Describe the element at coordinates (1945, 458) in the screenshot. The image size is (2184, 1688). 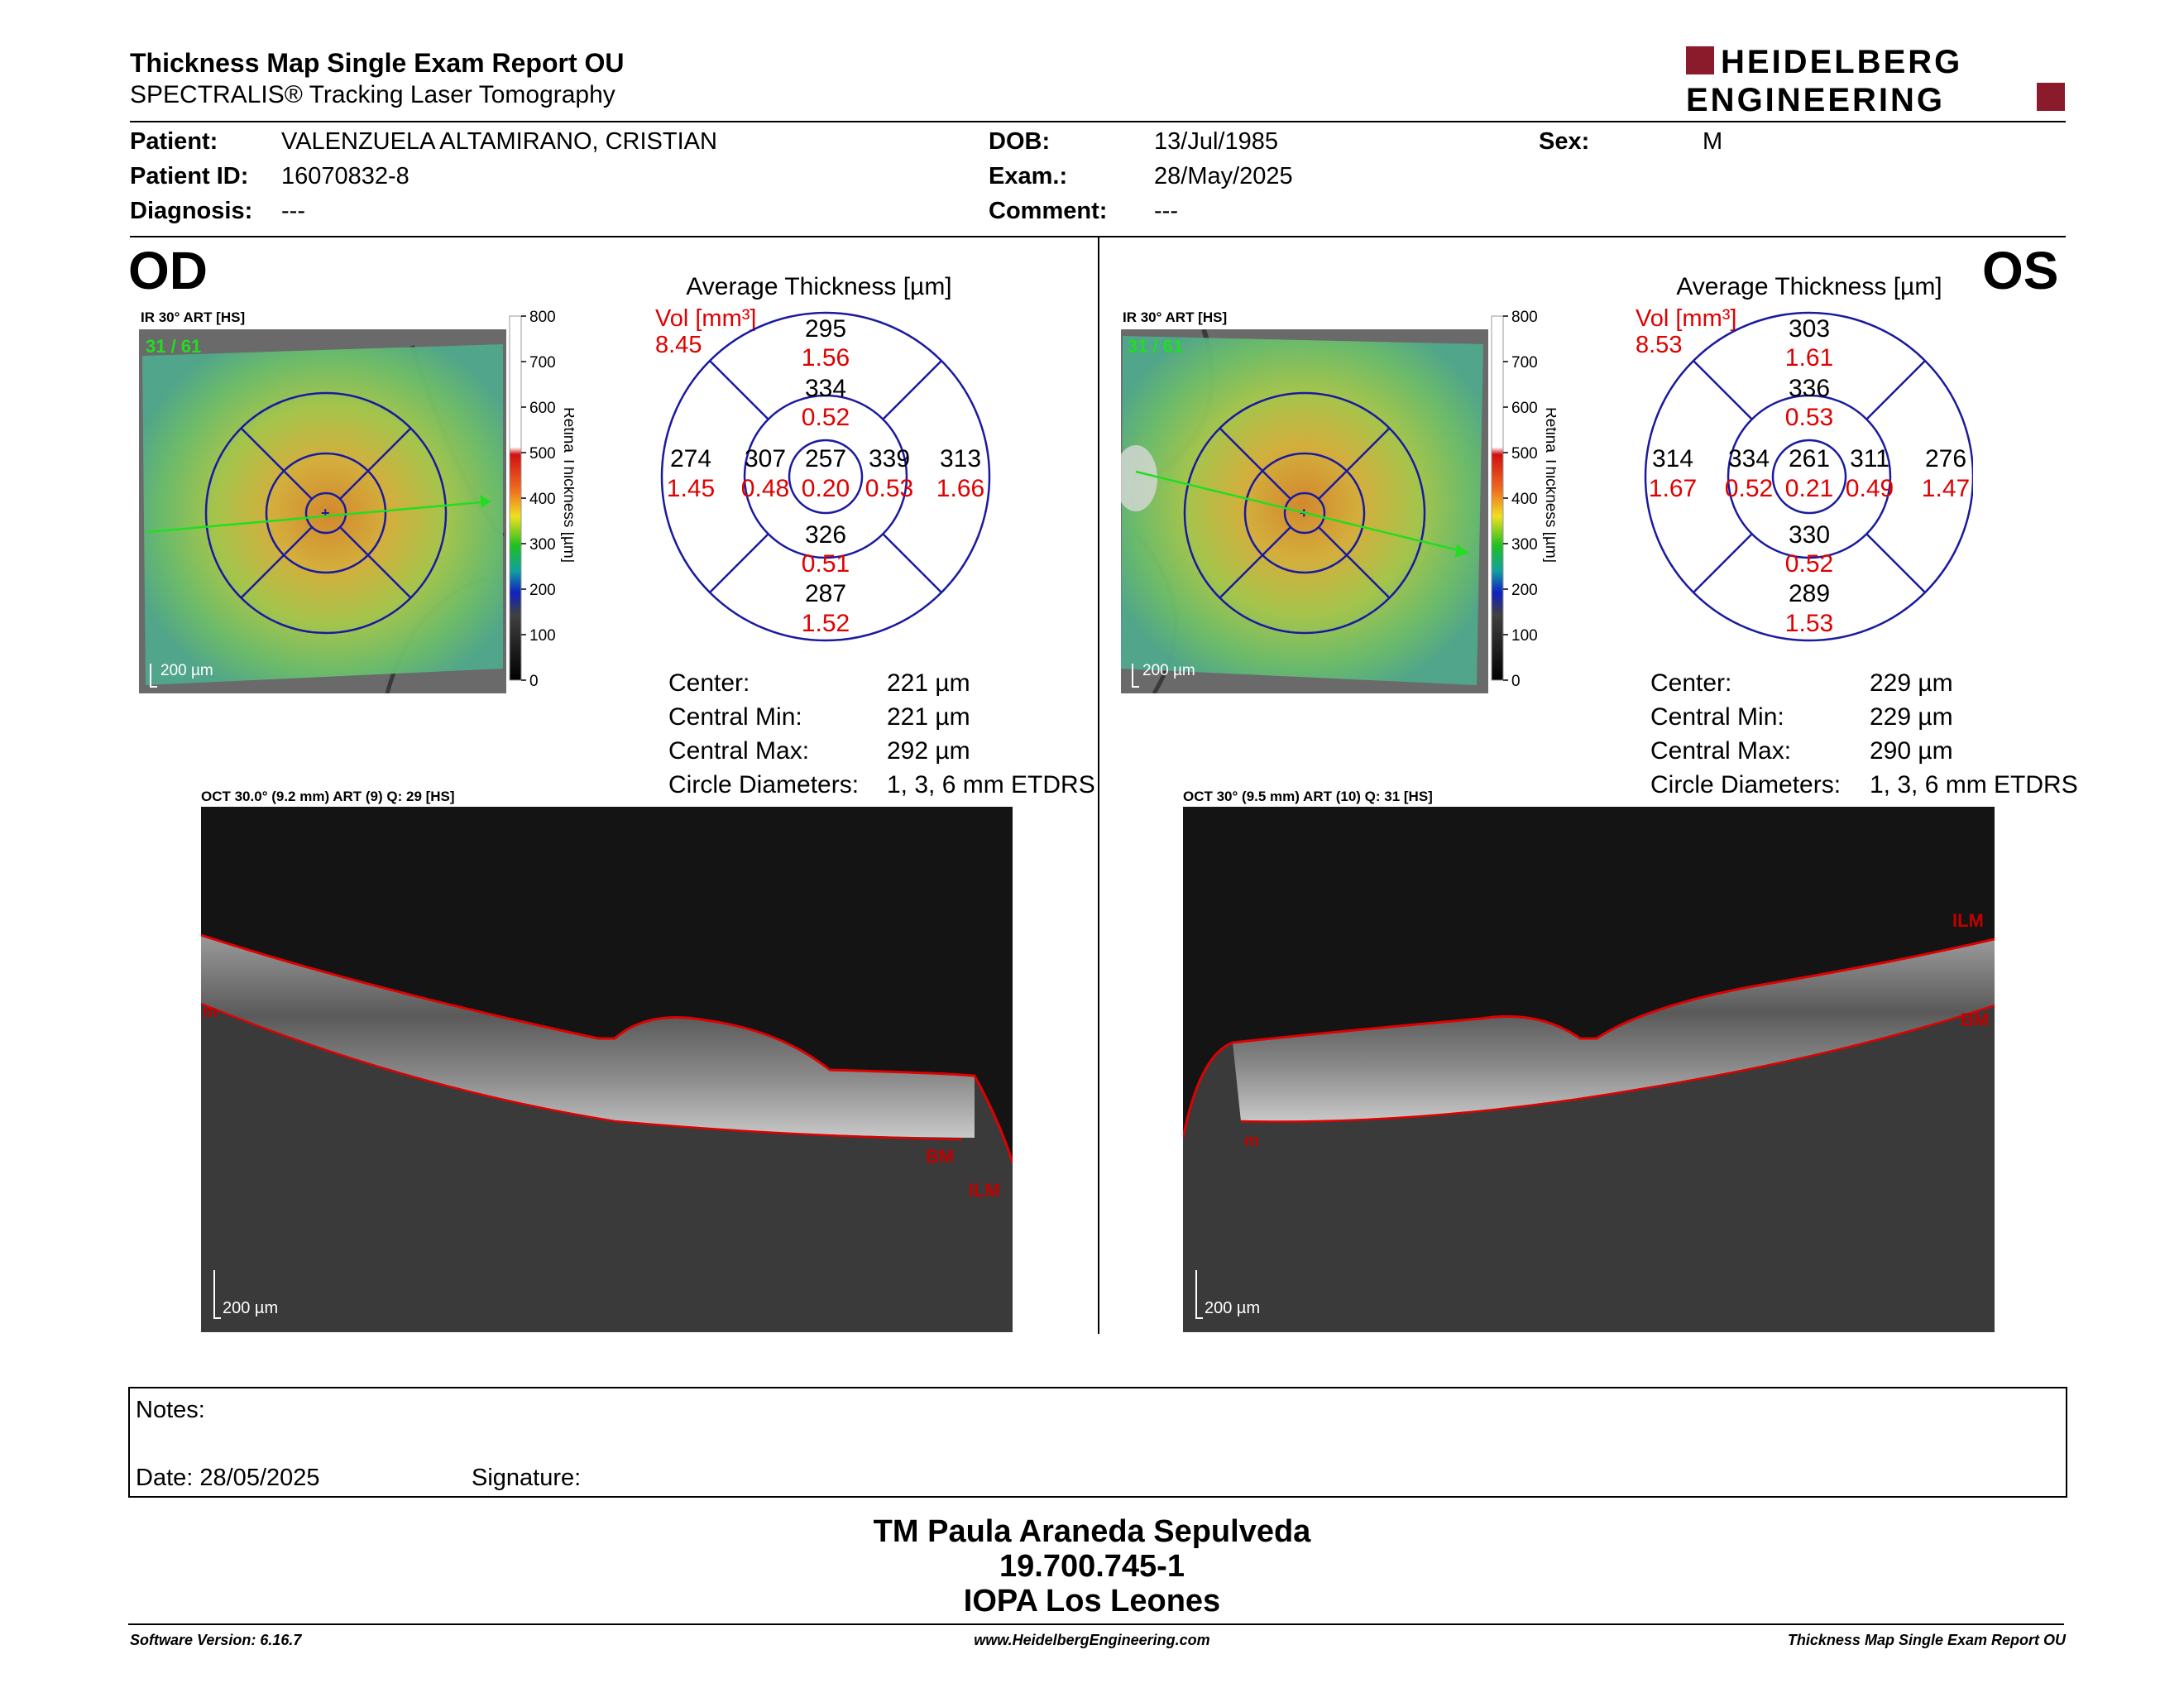
I see `os-outer-right-thickness: 276` at that location.